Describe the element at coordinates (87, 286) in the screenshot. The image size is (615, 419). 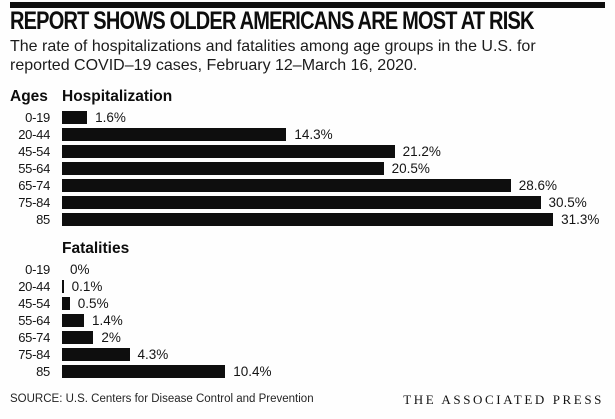
I see `value-label: 0.1%` at that location.